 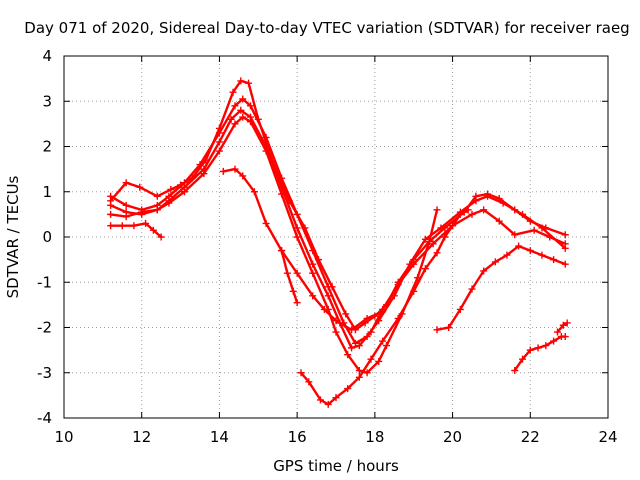 What do you see at coordinates (44, 418) in the screenshot?
I see `y-tick-label: -4` at bounding box center [44, 418].